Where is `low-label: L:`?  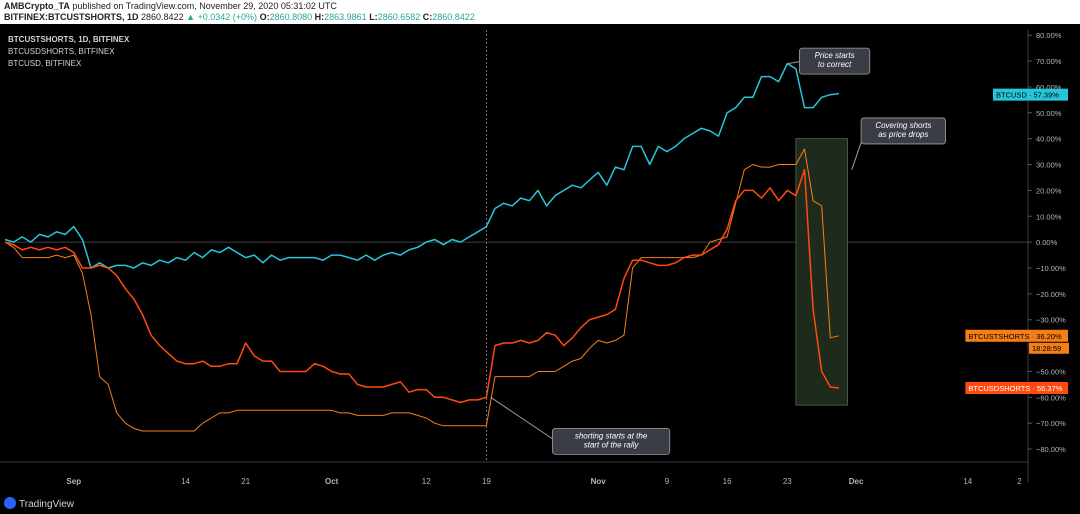
low-label: L: is located at coordinates (373, 17).